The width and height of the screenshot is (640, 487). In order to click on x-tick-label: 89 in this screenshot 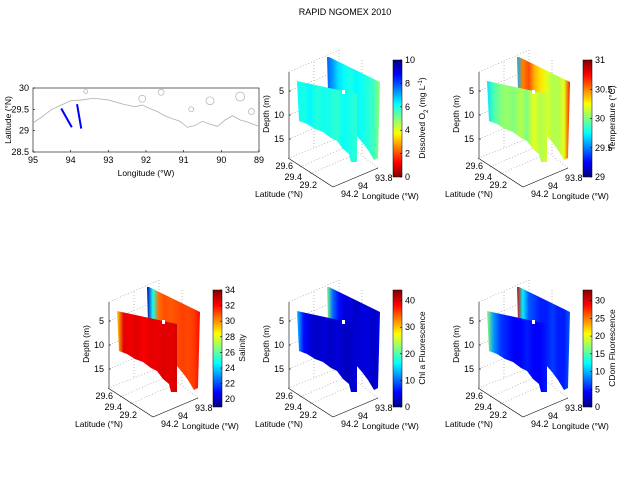, I will do `click(259, 160)`.